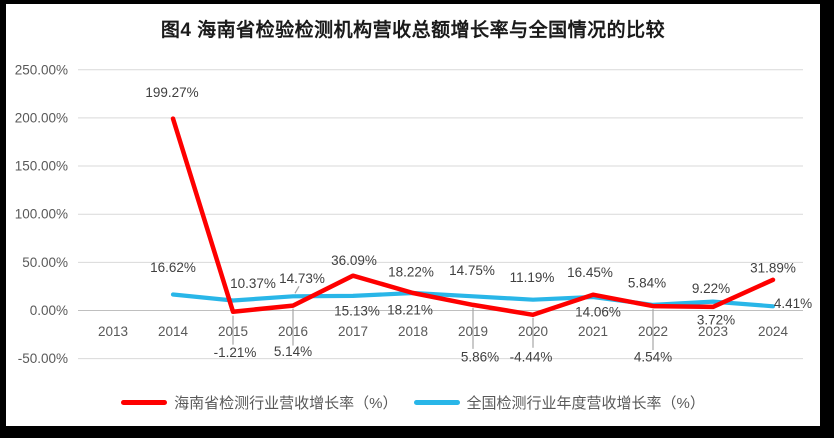 The width and height of the screenshot is (834, 438). I want to click on data-label: 14.73%, so click(302, 278).